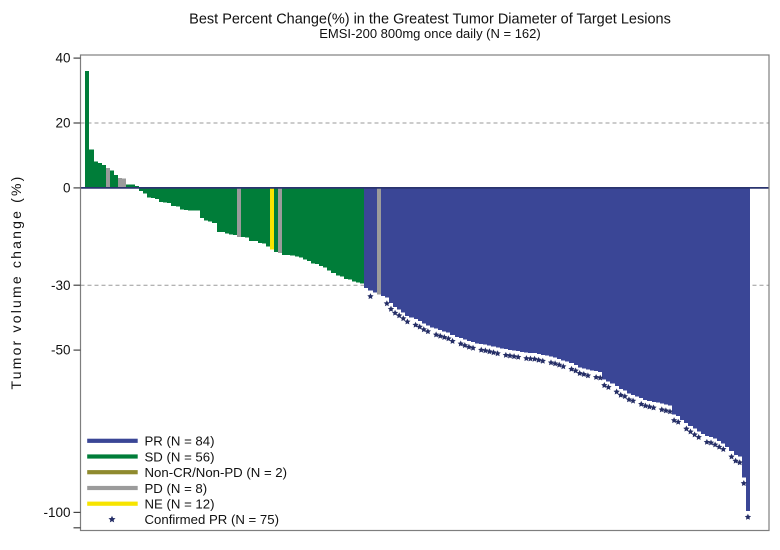 Image resolution: width=780 pixels, height=550 pixels. Describe the element at coordinates (180, 504) in the screenshot. I see `svg-text: NE (N = 12)` at that location.